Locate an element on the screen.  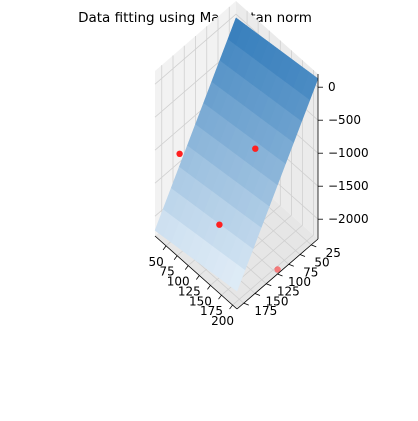
y-tick-label: 25 is located at coordinates (333, 253).